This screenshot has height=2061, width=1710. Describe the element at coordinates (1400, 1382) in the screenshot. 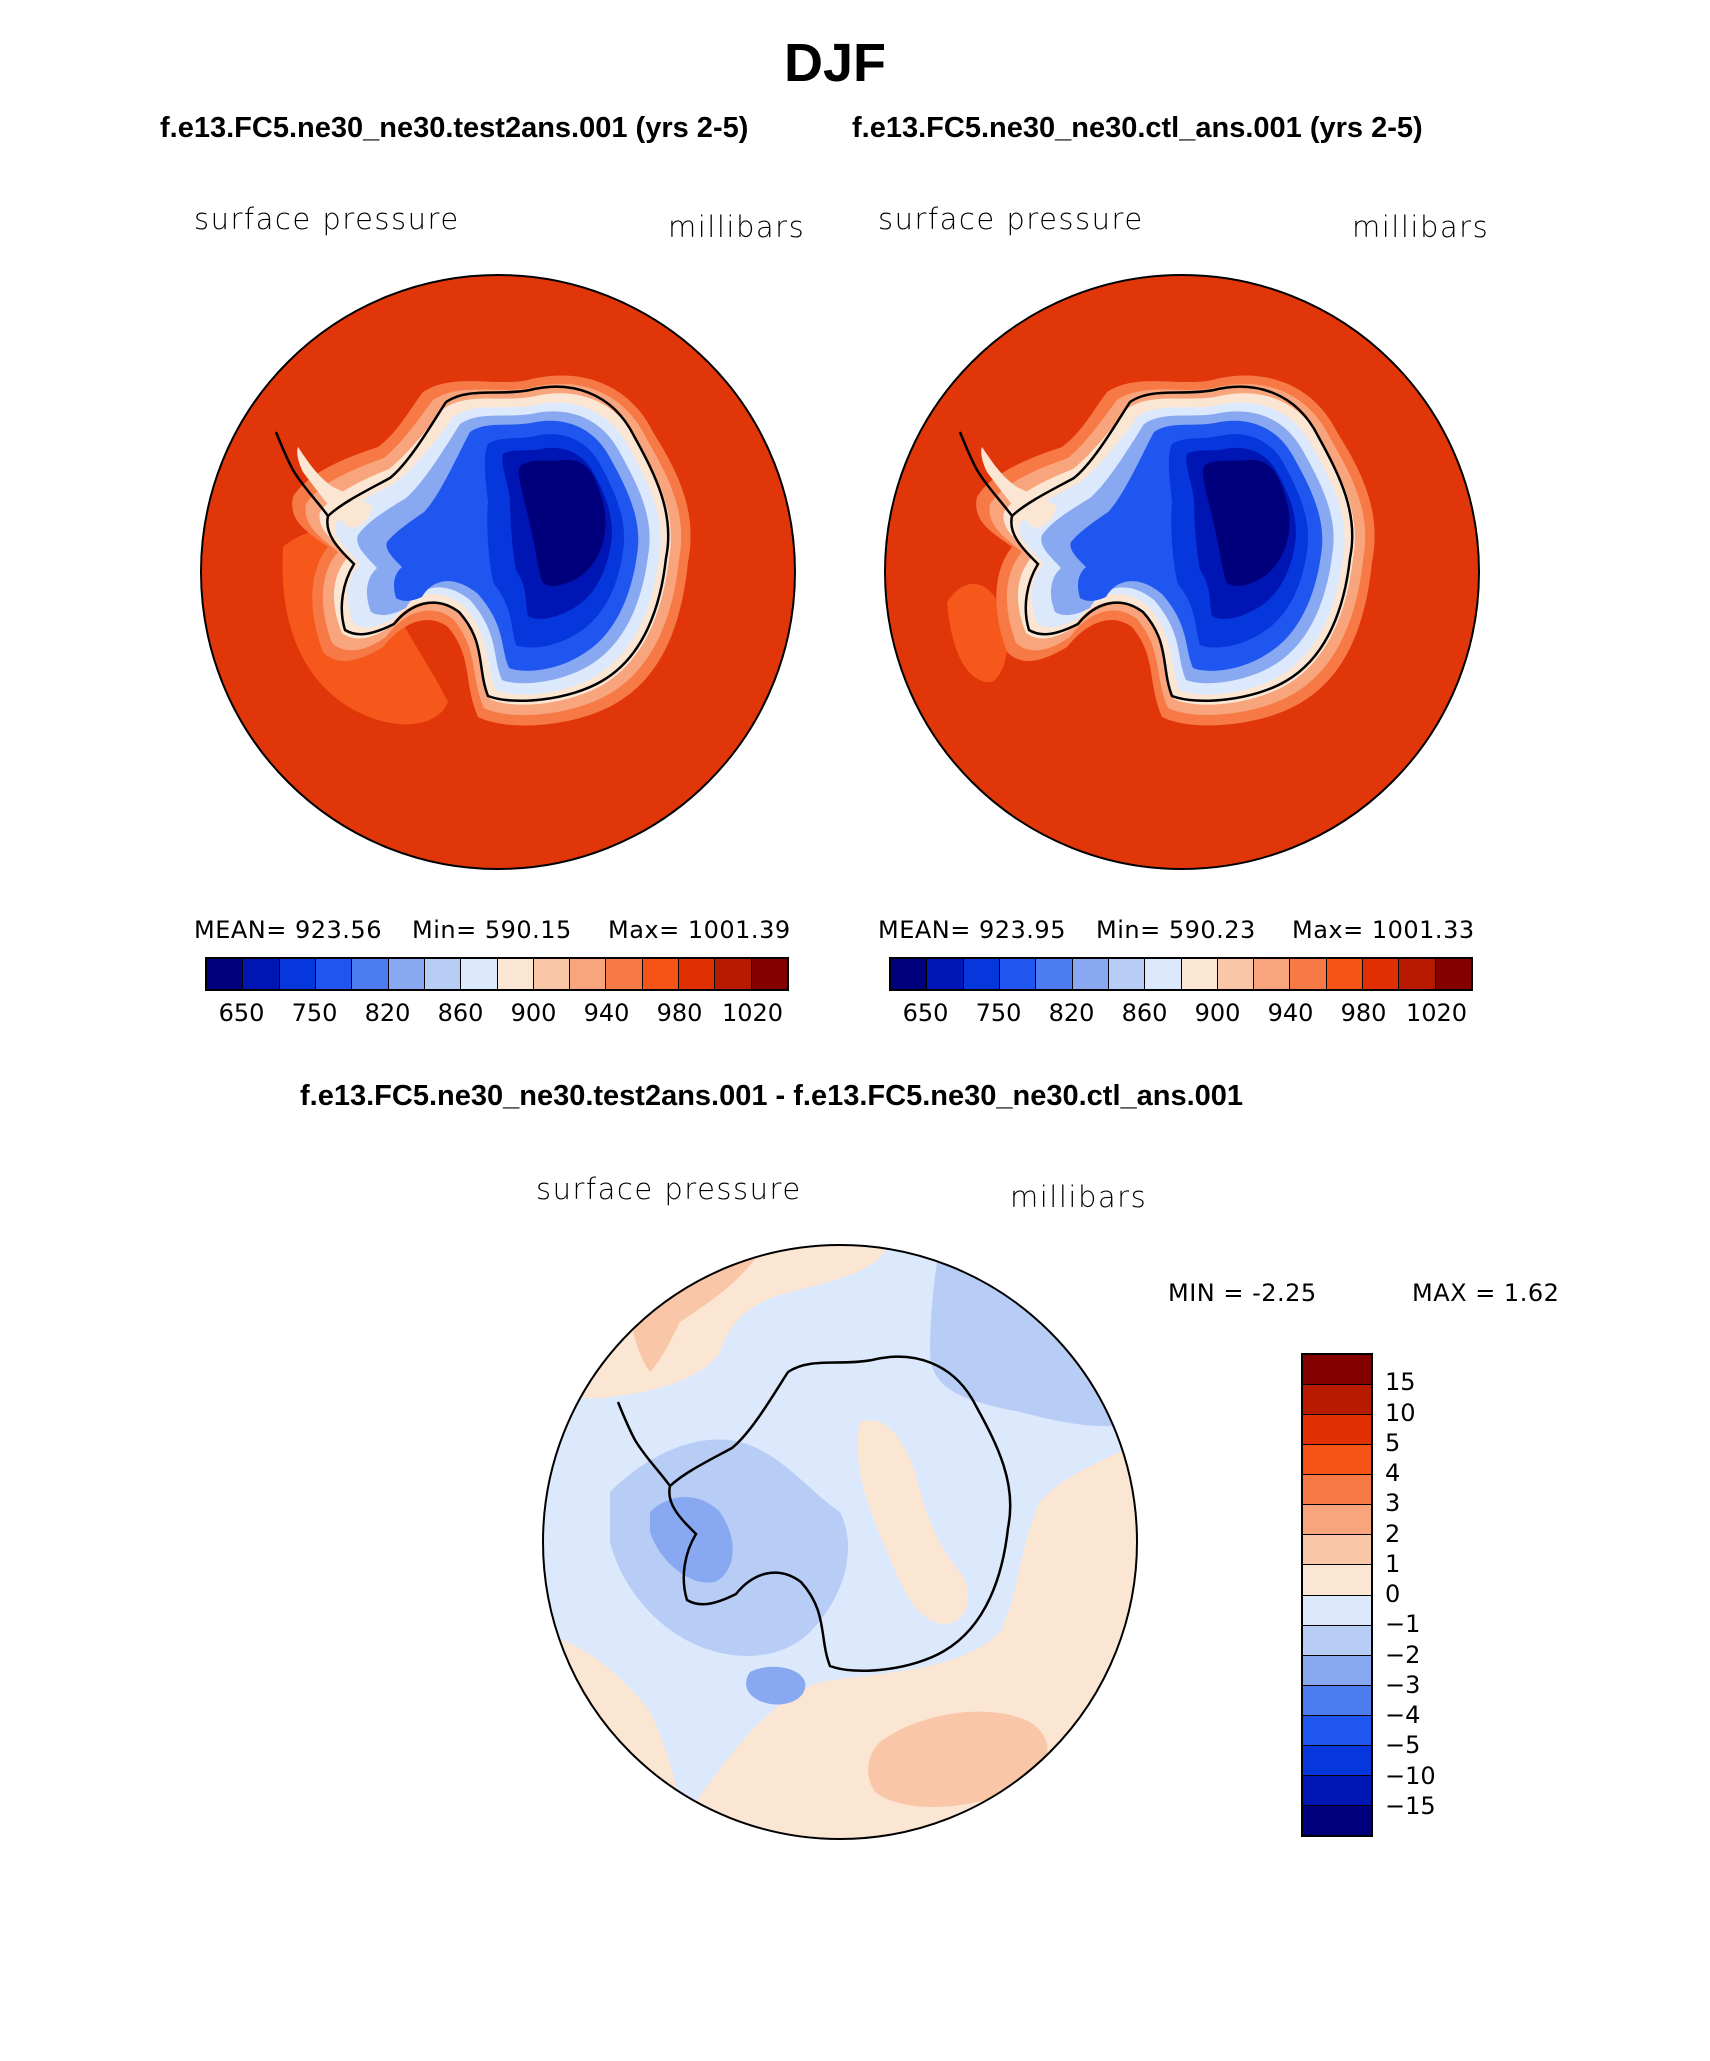

I see `colorbar-tick-label: 15` at that location.